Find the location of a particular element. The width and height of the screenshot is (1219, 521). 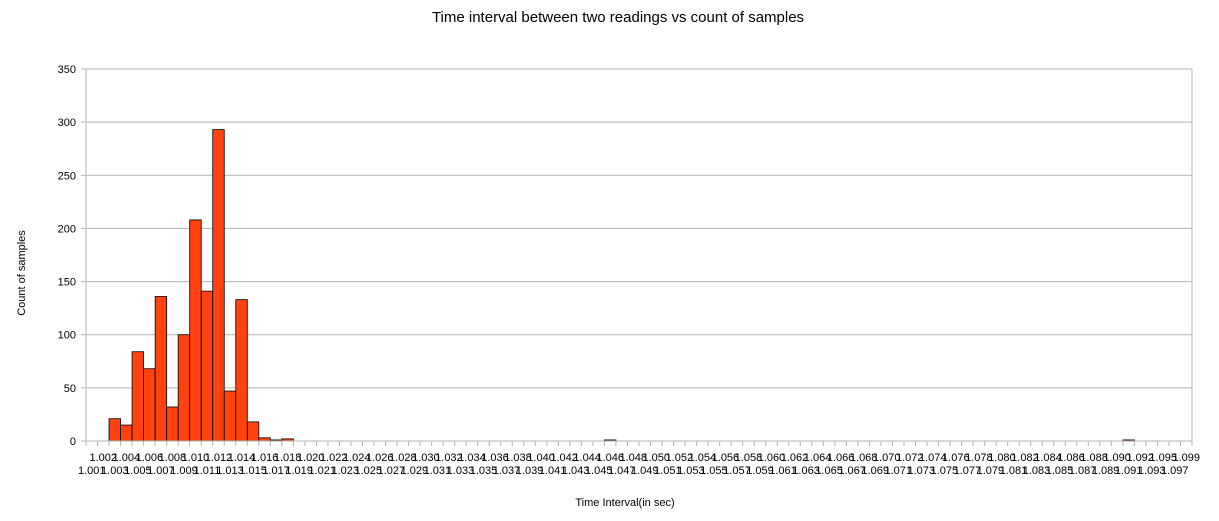

x-tick-label: 1.073 is located at coordinates (921, 471).